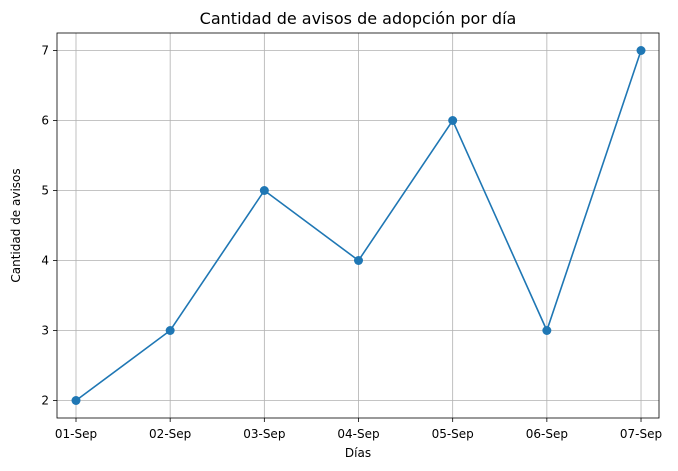 This screenshot has height=471, width=678. I want to click on x-tick-label: 02-Sep, so click(170, 434).